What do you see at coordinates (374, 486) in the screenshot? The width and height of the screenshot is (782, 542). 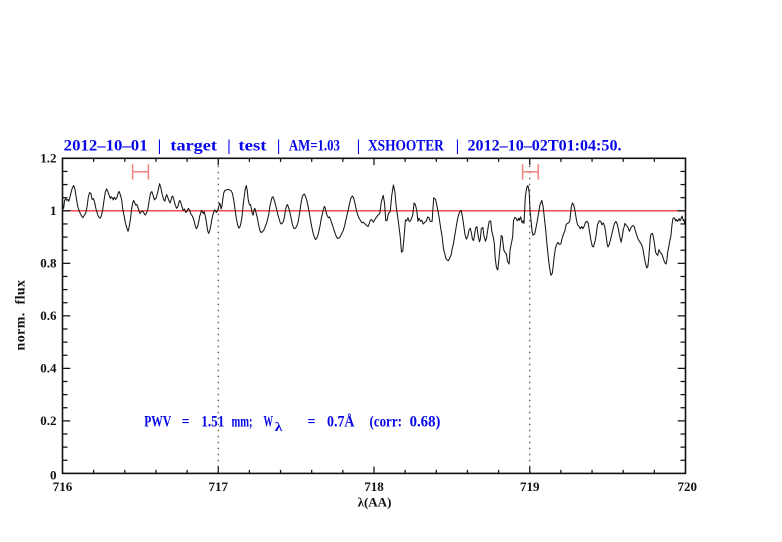 I see `svg-text: 718` at bounding box center [374, 486].